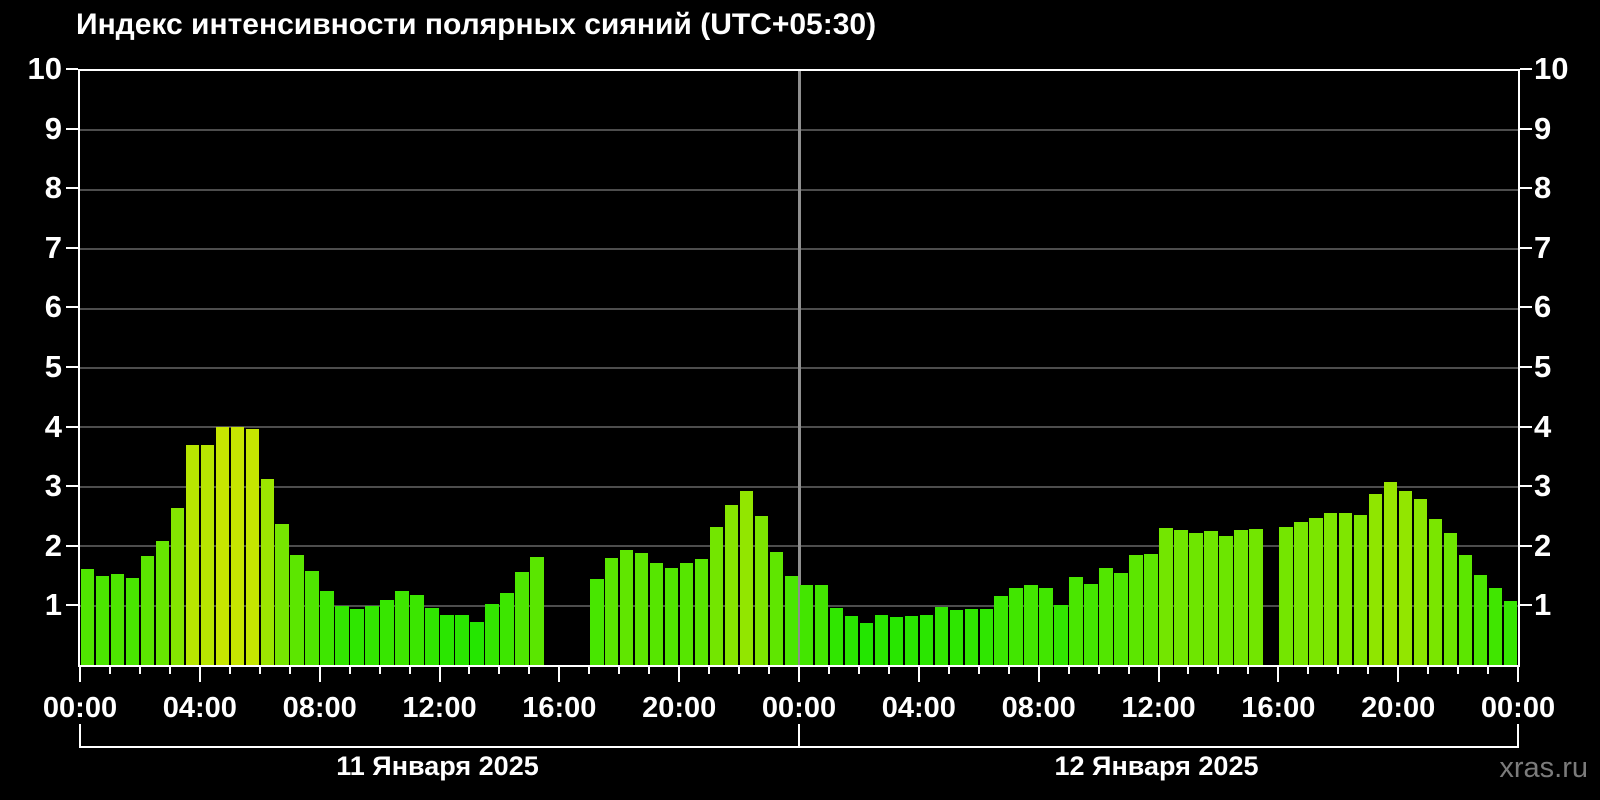  What do you see at coordinates (1543, 307) in the screenshot?
I see `y-tick-label: 6` at bounding box center [1543, 307].